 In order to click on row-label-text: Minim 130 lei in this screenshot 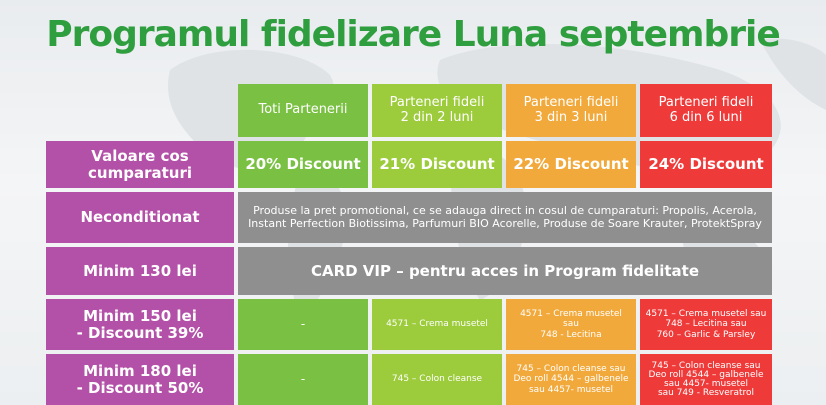, I will do `click(140, 270)`.